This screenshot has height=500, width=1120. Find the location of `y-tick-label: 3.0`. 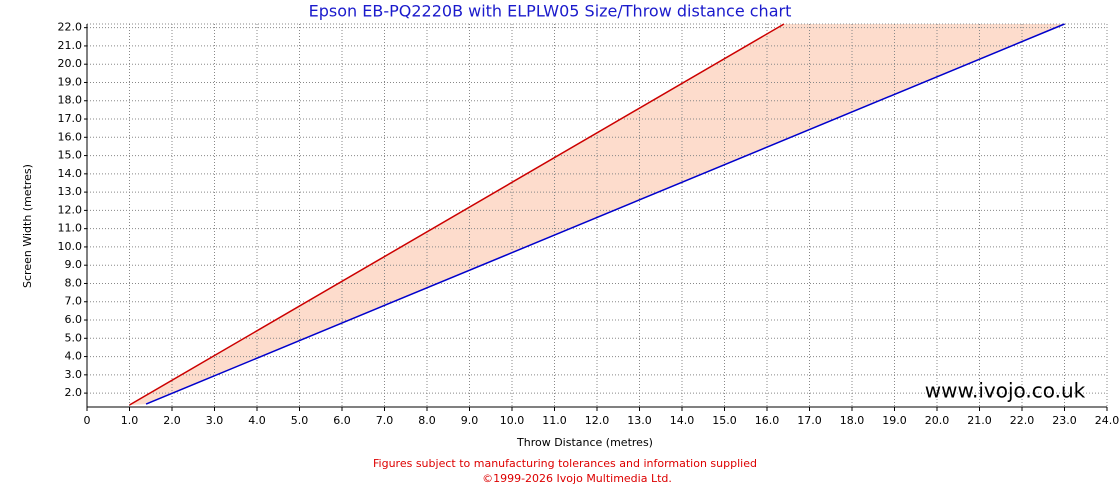

y-tick-label: 3.0 is located at coordinates (74, 374).